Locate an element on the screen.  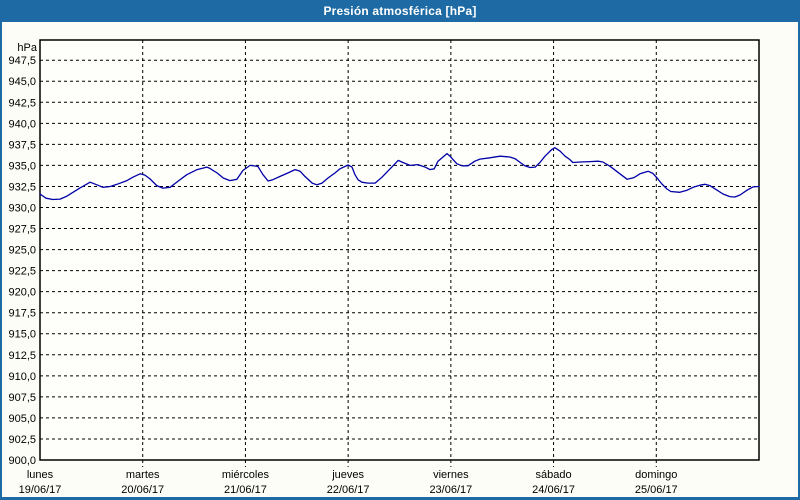
title-bar: Presión atmosférica [hPa] is located at coordinates (400, 11).